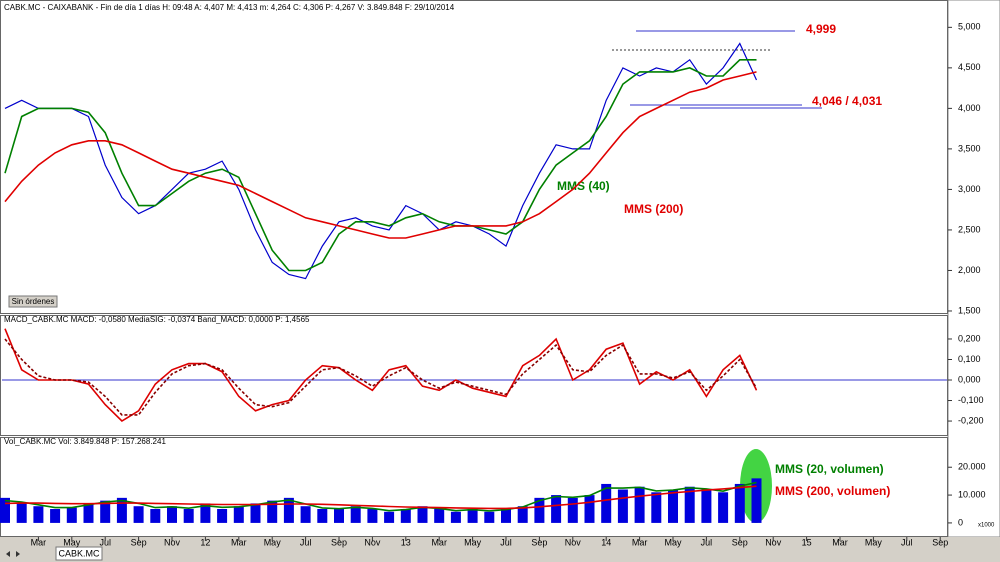 The image size is (1000, 562). I want to click on symbol-tab, so click(79, 553).